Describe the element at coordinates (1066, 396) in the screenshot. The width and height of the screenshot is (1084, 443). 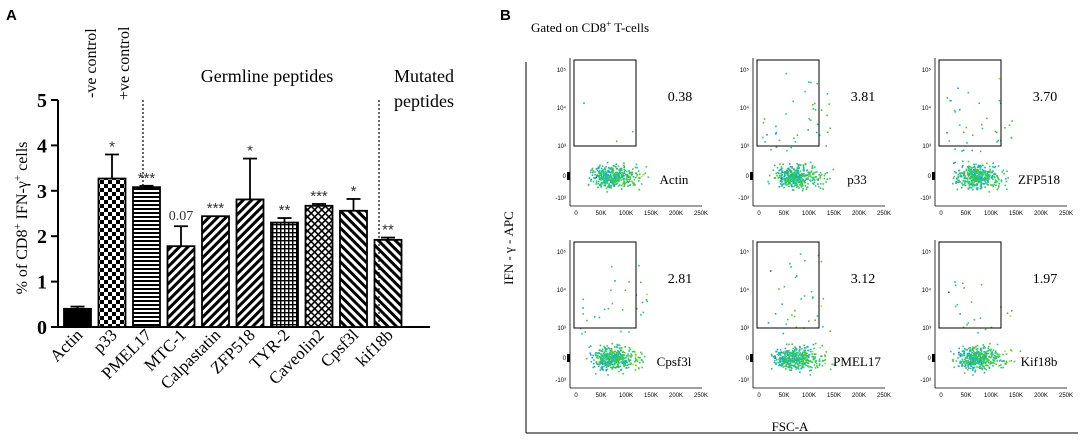
I see `flow-x-tick-label: 250K` at that location.